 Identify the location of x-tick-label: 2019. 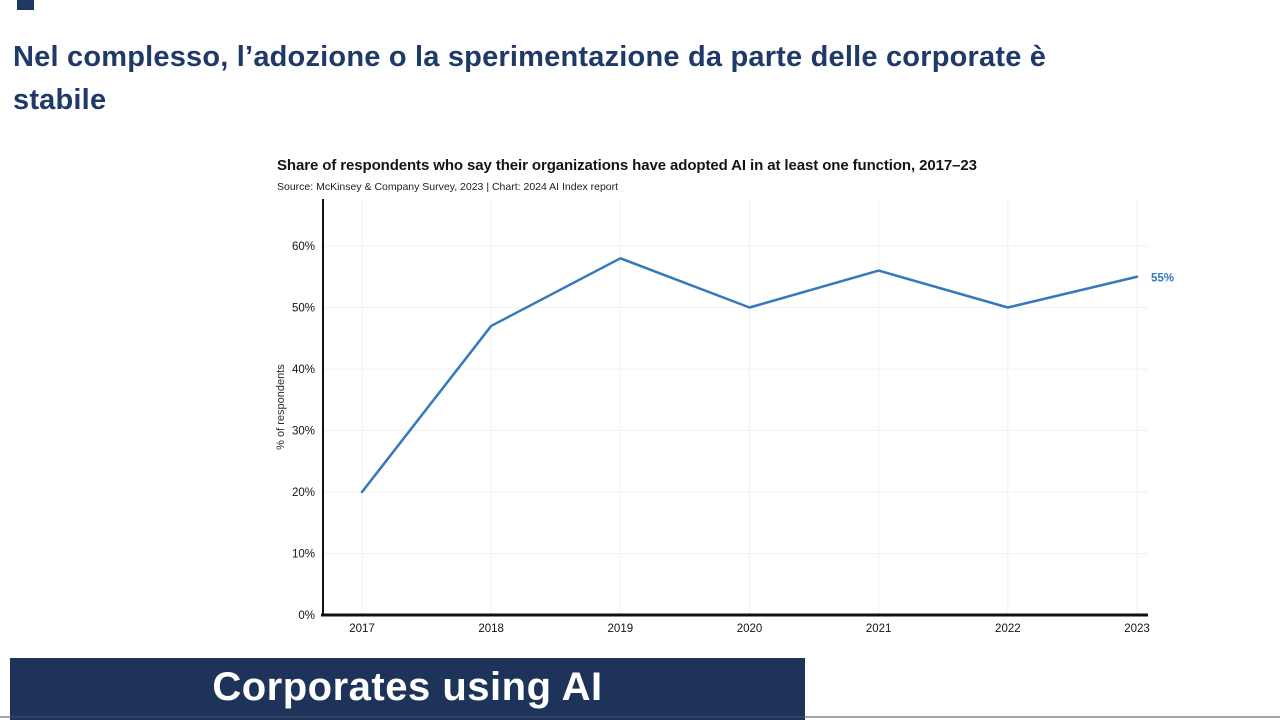
(621, 629).